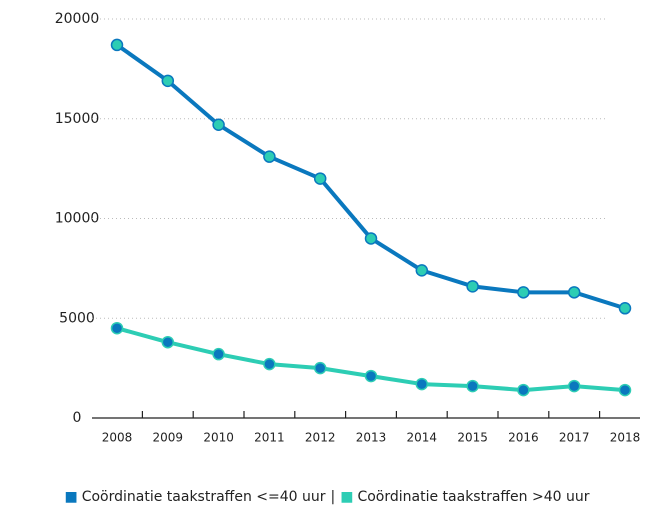 This screenshot has height=510, width=655. What do you see at coordinates (422, 438) in the screenshot?
I see `x-tick-label: 2014` at bounding box center [422, 438].